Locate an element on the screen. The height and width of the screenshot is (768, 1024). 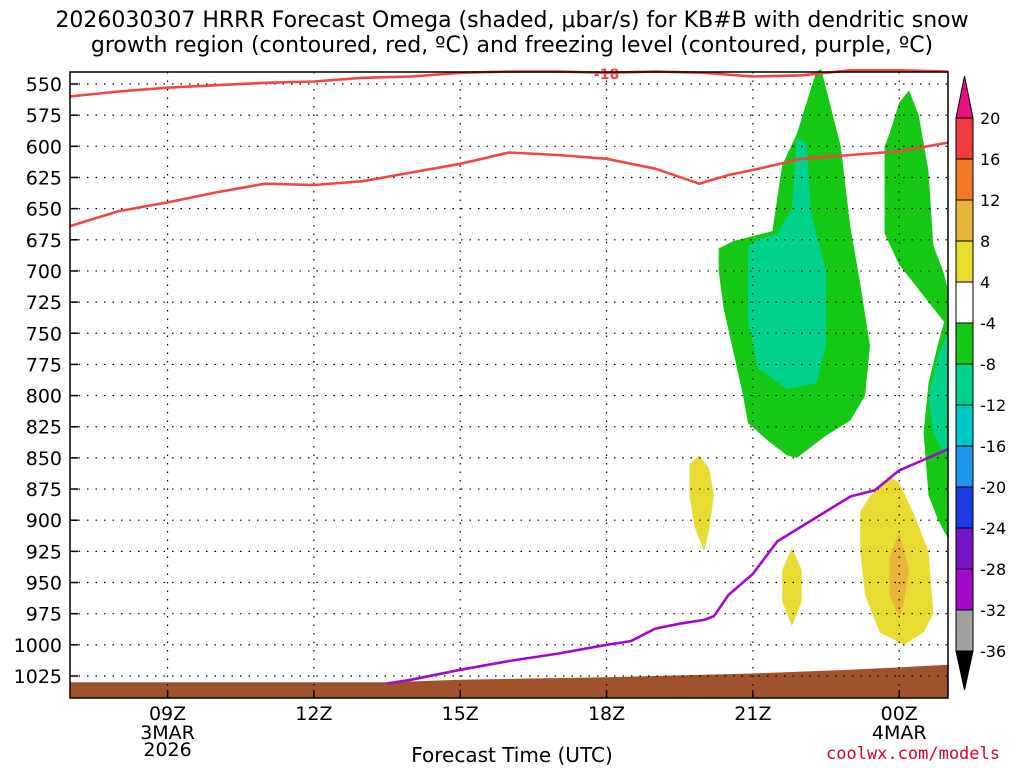
colorbar-tick-label: -36 is located at coordinates (993, 651).